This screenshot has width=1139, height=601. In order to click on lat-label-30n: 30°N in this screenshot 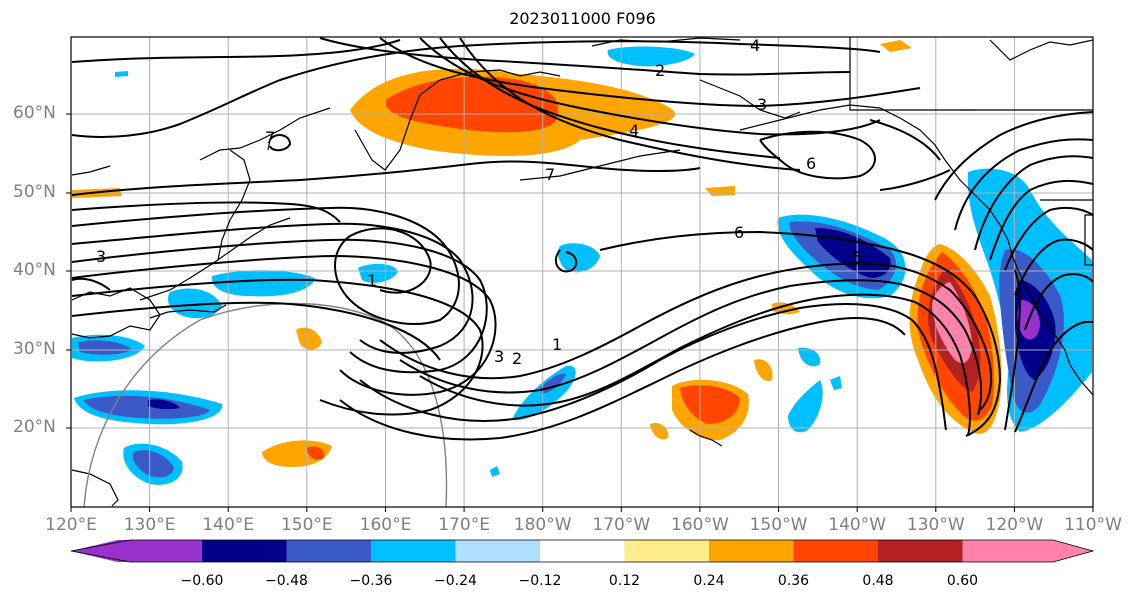, I will do `click(34, 349)`.